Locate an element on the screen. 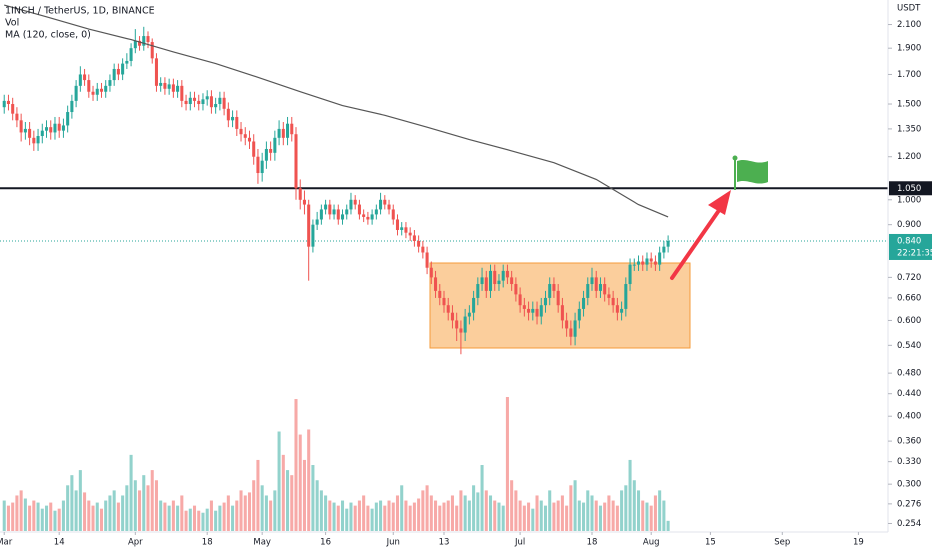  y-tick-label: 1.350 is located at coordinates (909, 129).